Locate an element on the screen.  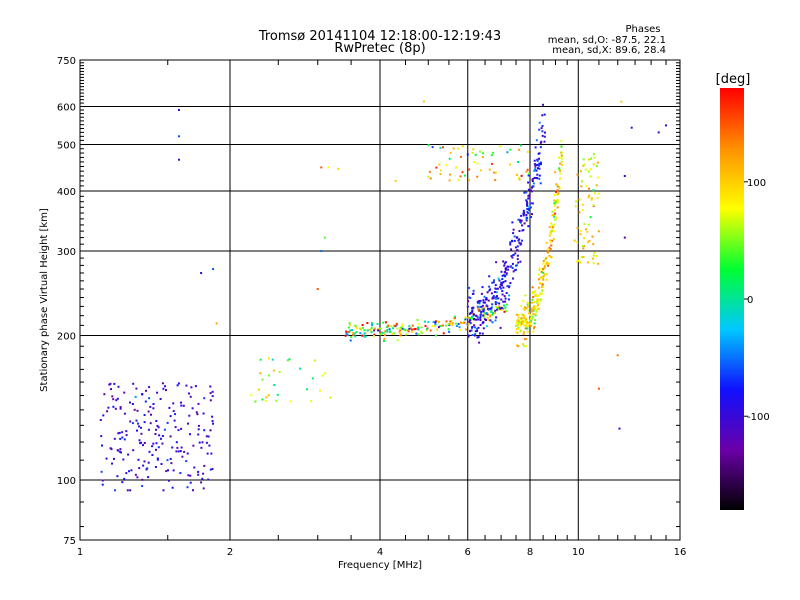
x-tick-label: 16 is located at coordinates (680, 552).